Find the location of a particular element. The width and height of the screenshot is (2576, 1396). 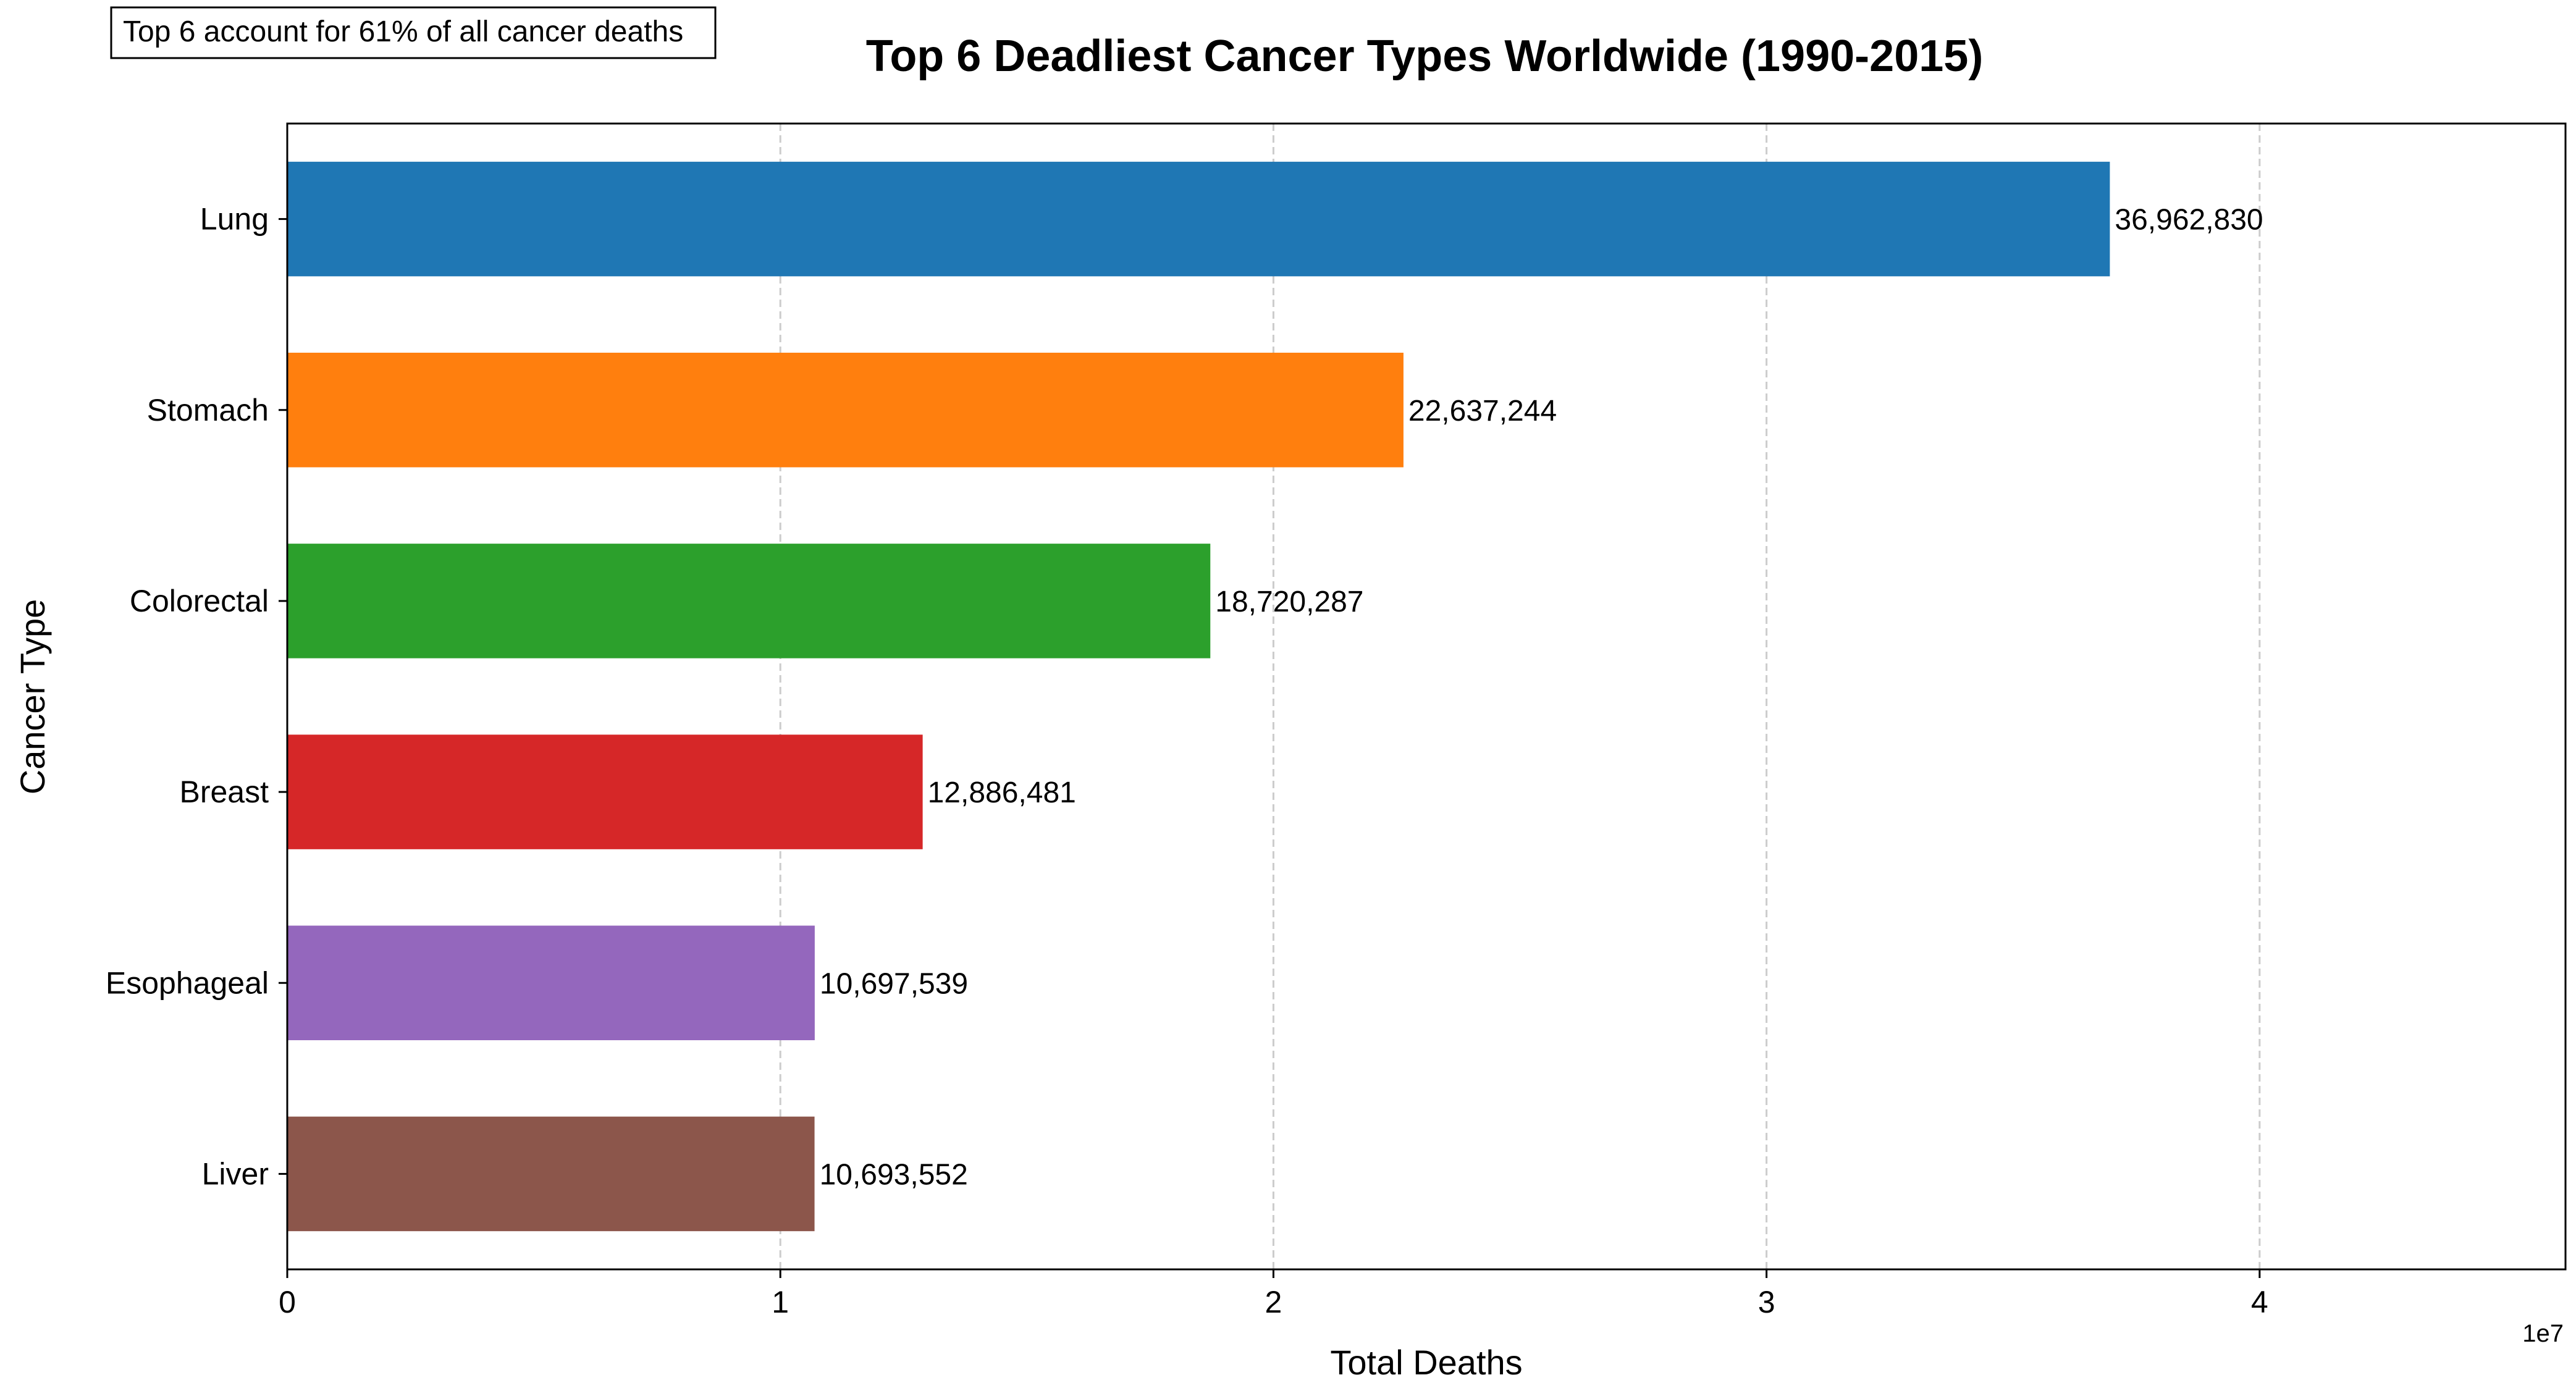

x-tick-label: 4 is located at coordinates (2259, 1302).